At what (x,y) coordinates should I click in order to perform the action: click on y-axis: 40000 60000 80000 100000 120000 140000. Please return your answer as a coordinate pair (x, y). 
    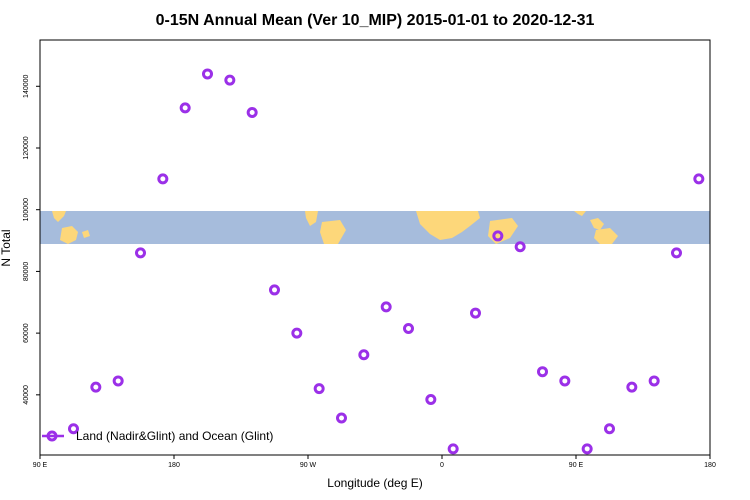
    Looking at the image, I should click on (31, 239).